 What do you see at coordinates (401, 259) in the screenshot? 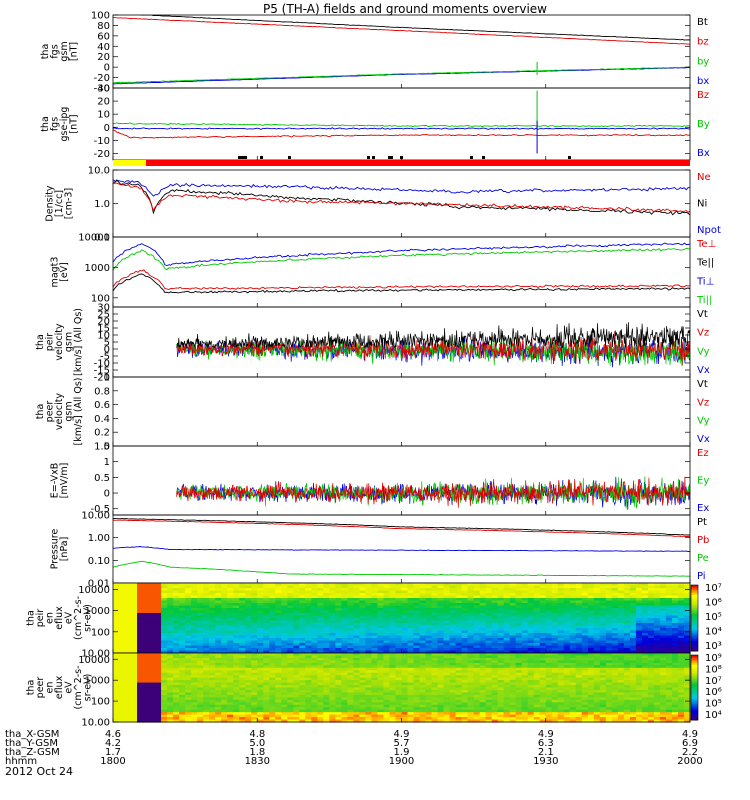
I see `series-line-Ti||` at bounding box center [401, 259].